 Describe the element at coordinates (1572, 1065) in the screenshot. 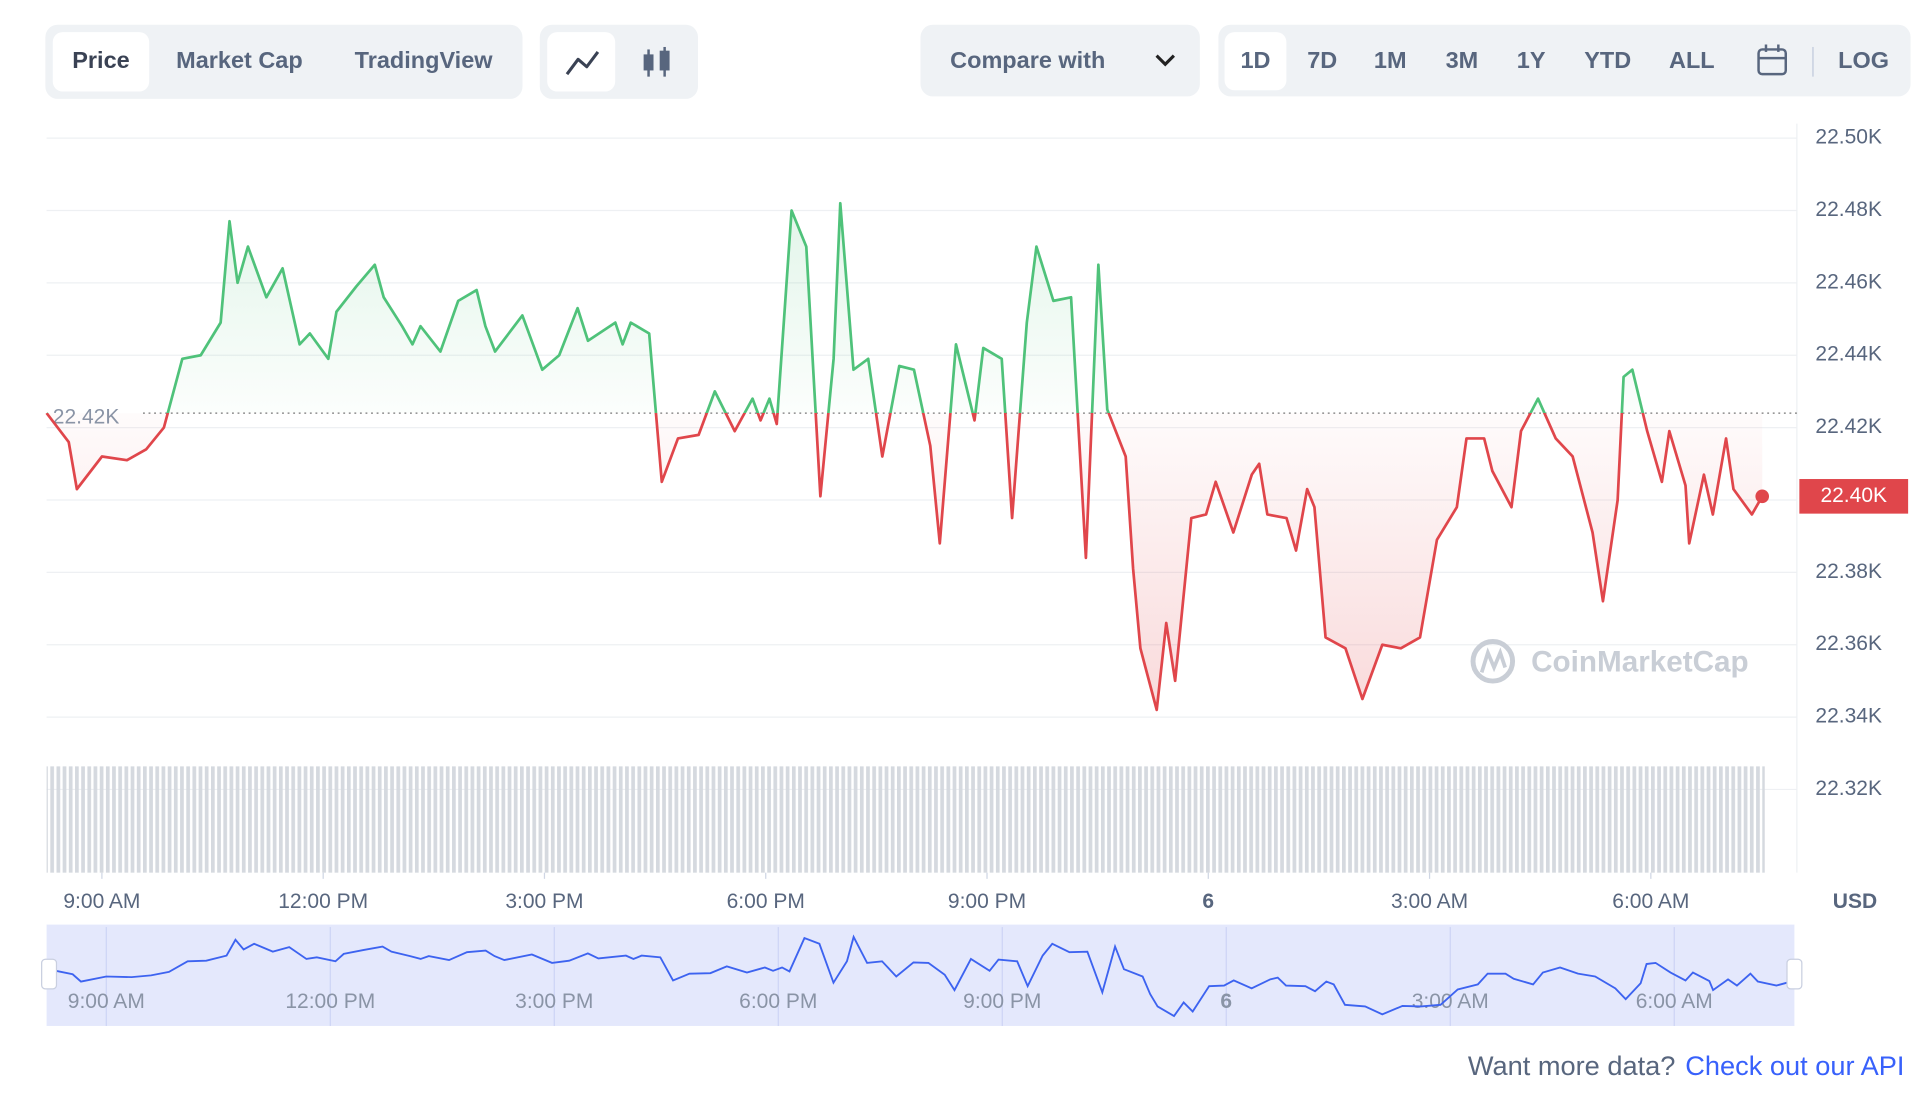

I see `footer-question: Want more data?` at that location.